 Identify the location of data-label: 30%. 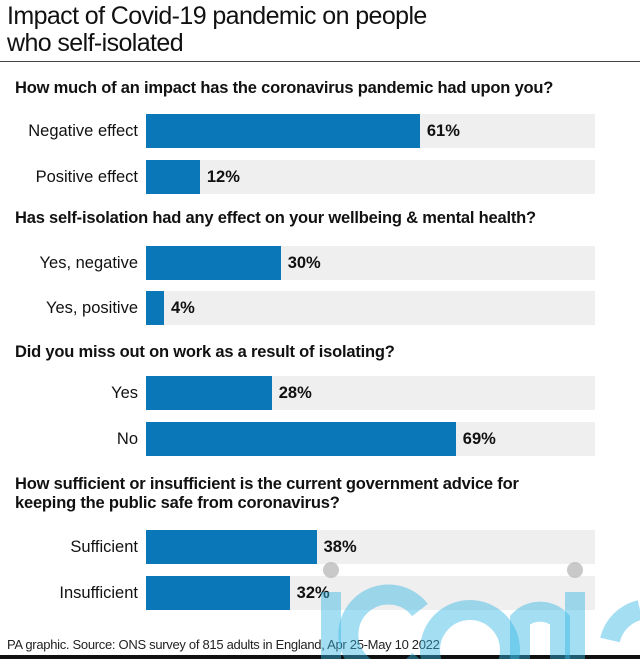
(304, 263).